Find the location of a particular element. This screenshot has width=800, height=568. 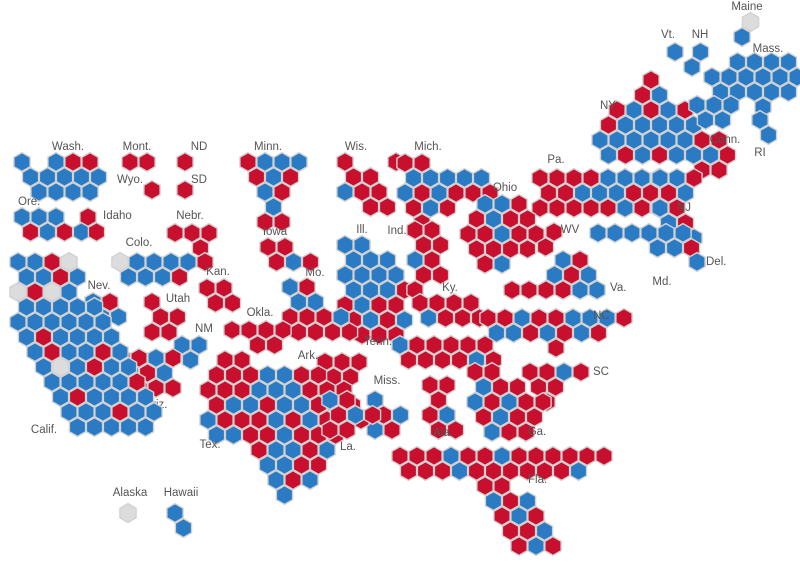

state-label: Wyo. is located at coordinates (130, 180).